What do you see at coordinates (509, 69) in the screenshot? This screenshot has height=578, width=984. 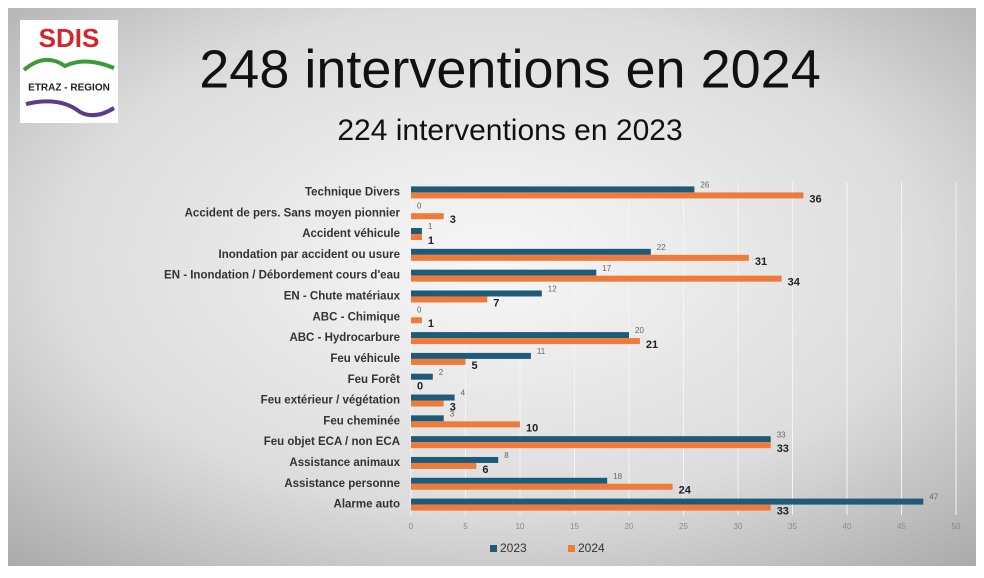 I see `chart-title: 248 interventions en 2024` at bounding box center [509, 69].